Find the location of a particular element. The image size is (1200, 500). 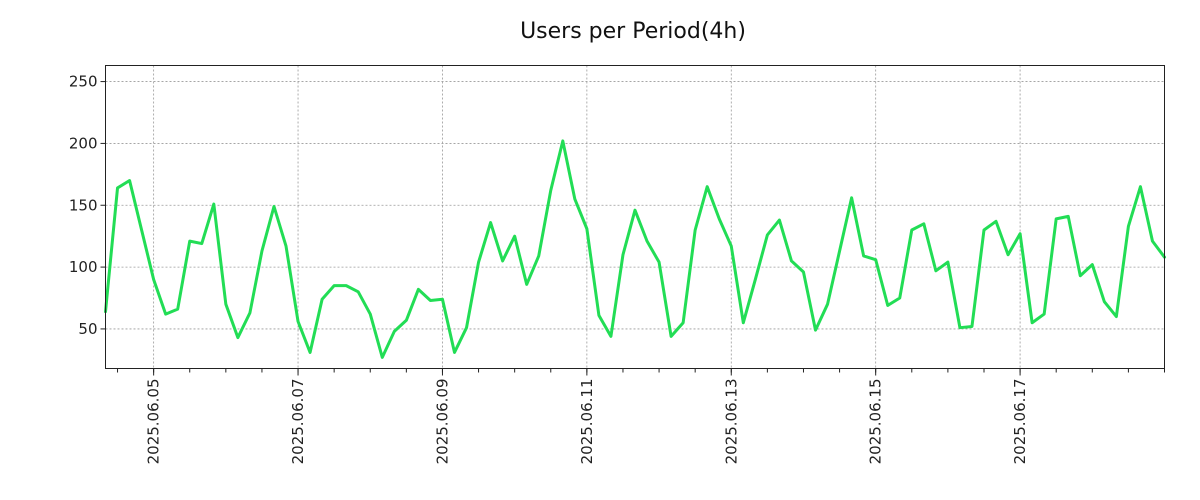

x-tick-label: 2025.06.11 is located at coordinates (587, 422).